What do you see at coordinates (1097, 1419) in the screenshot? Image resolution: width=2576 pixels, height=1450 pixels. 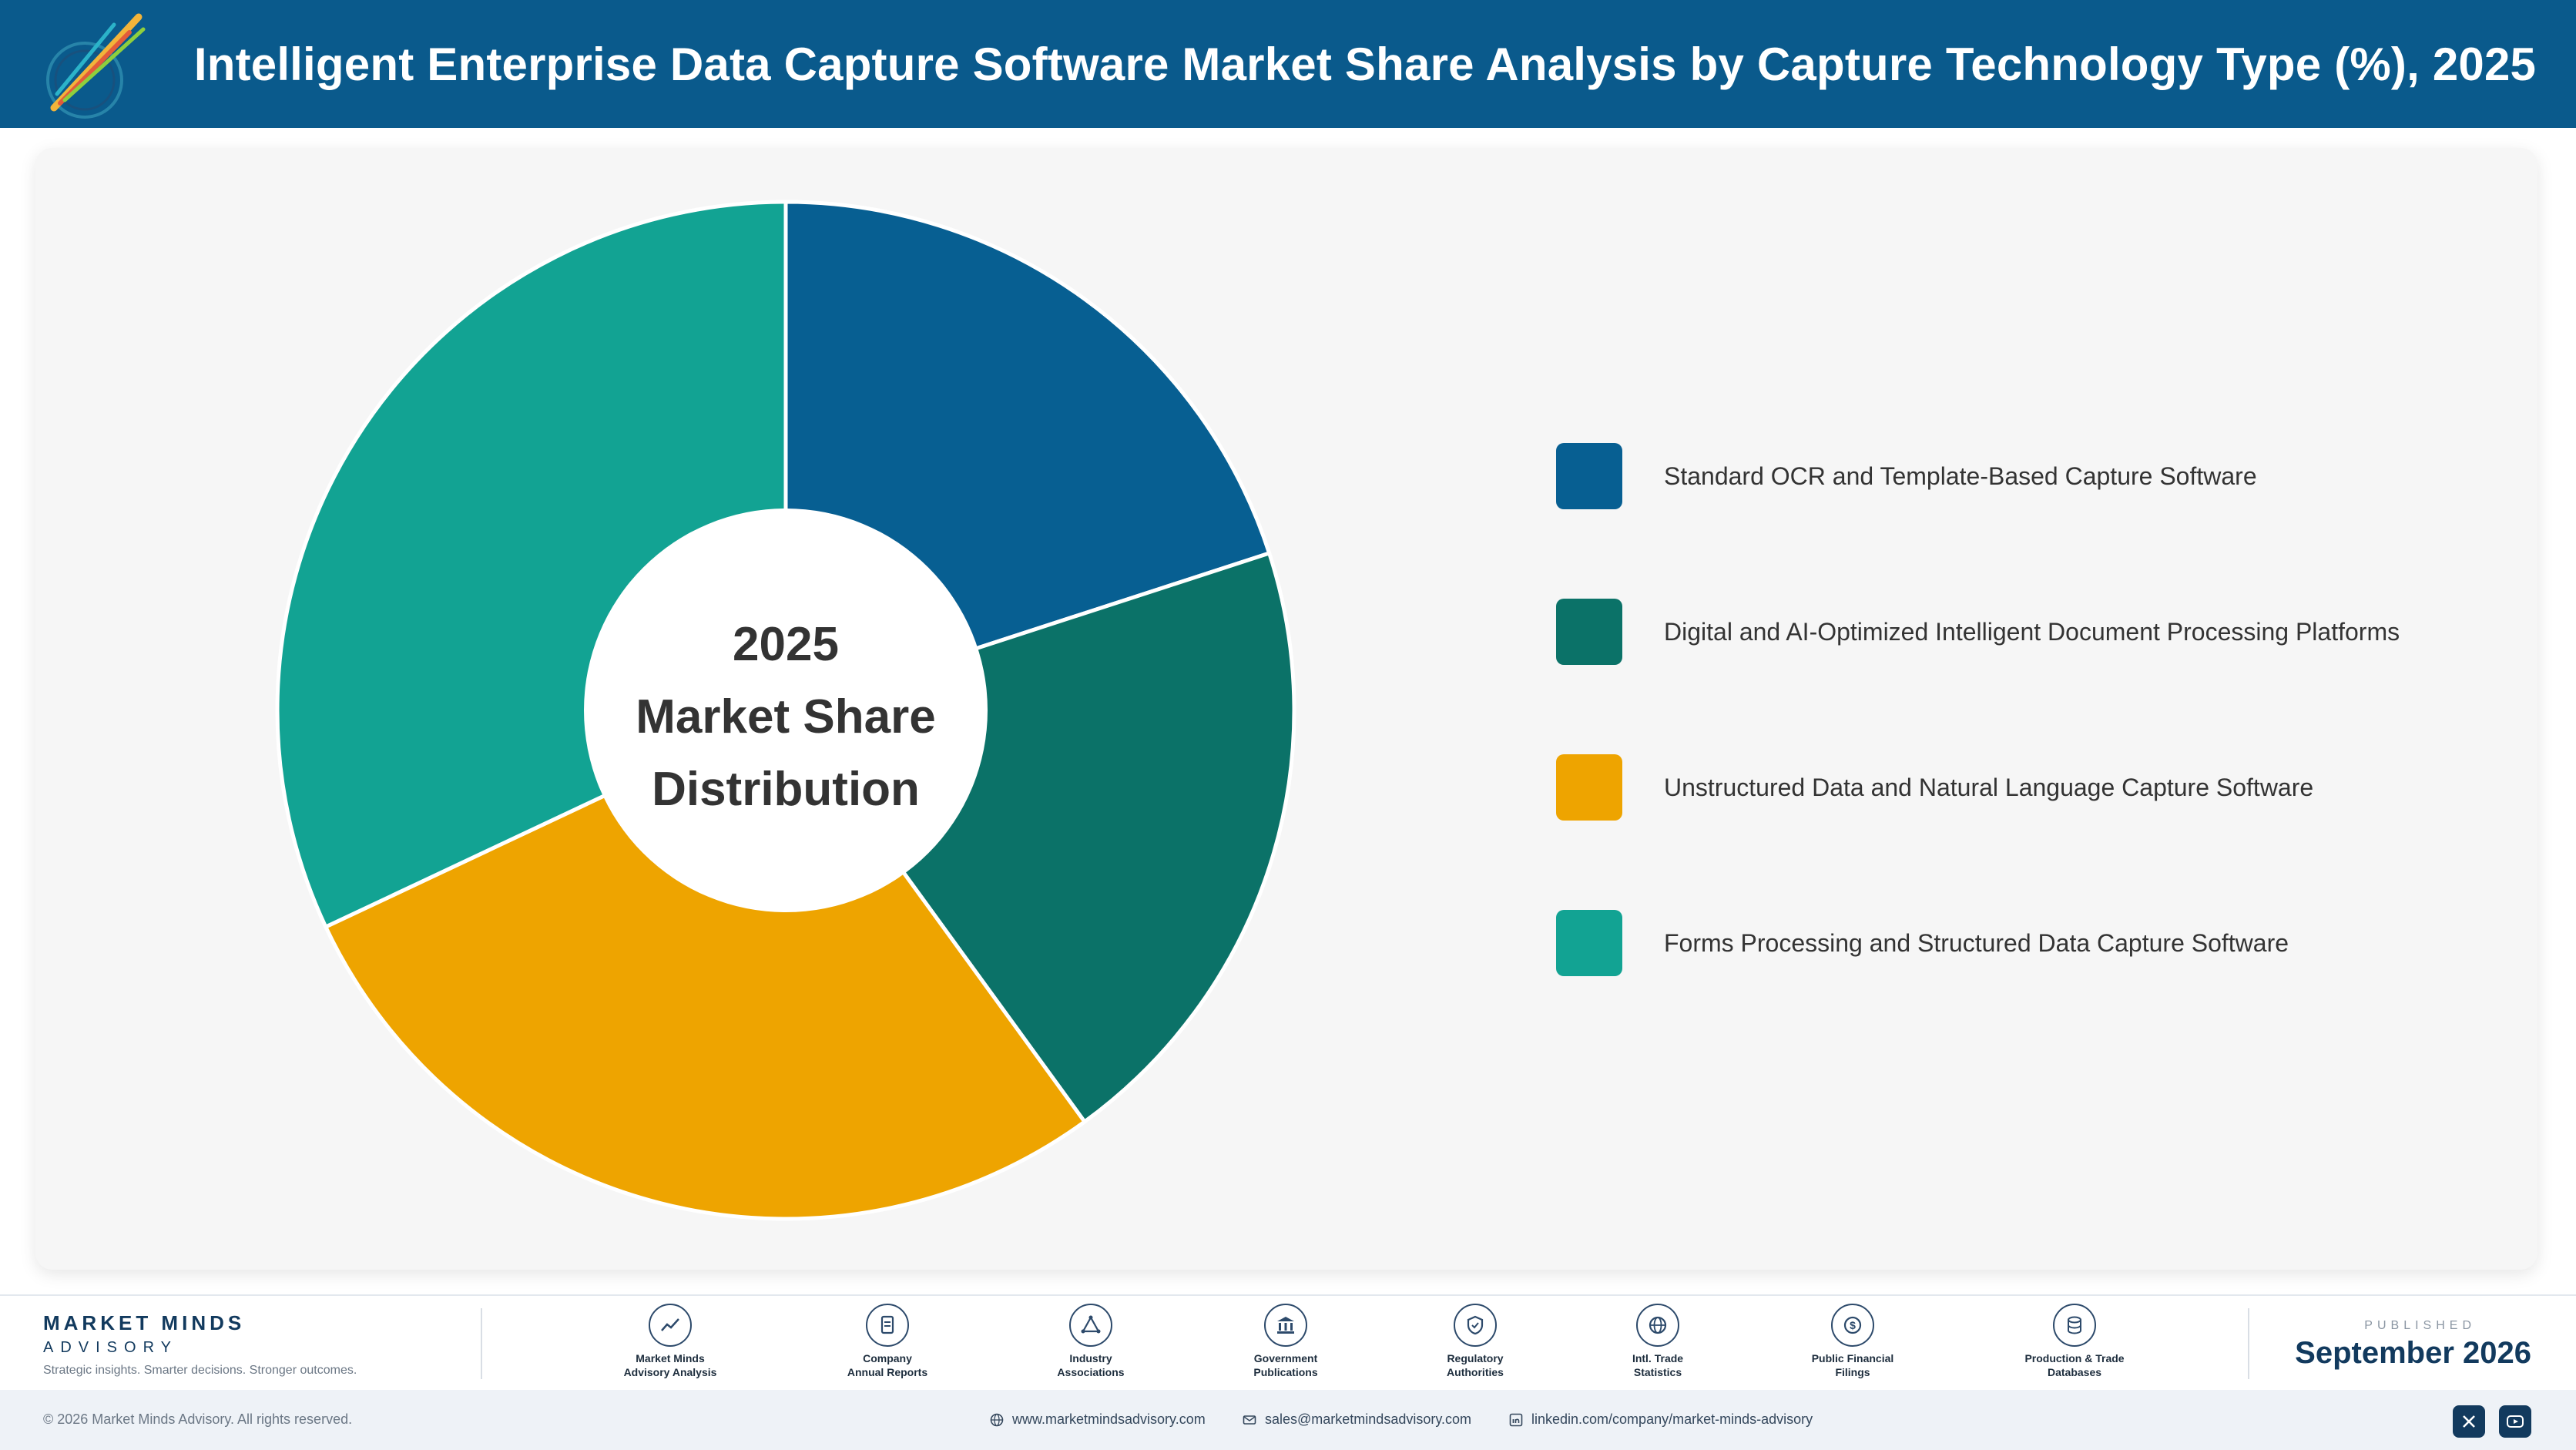 I see `website-link: www.marketmindsadvisory.com` at bounding box center [1097, 1419].